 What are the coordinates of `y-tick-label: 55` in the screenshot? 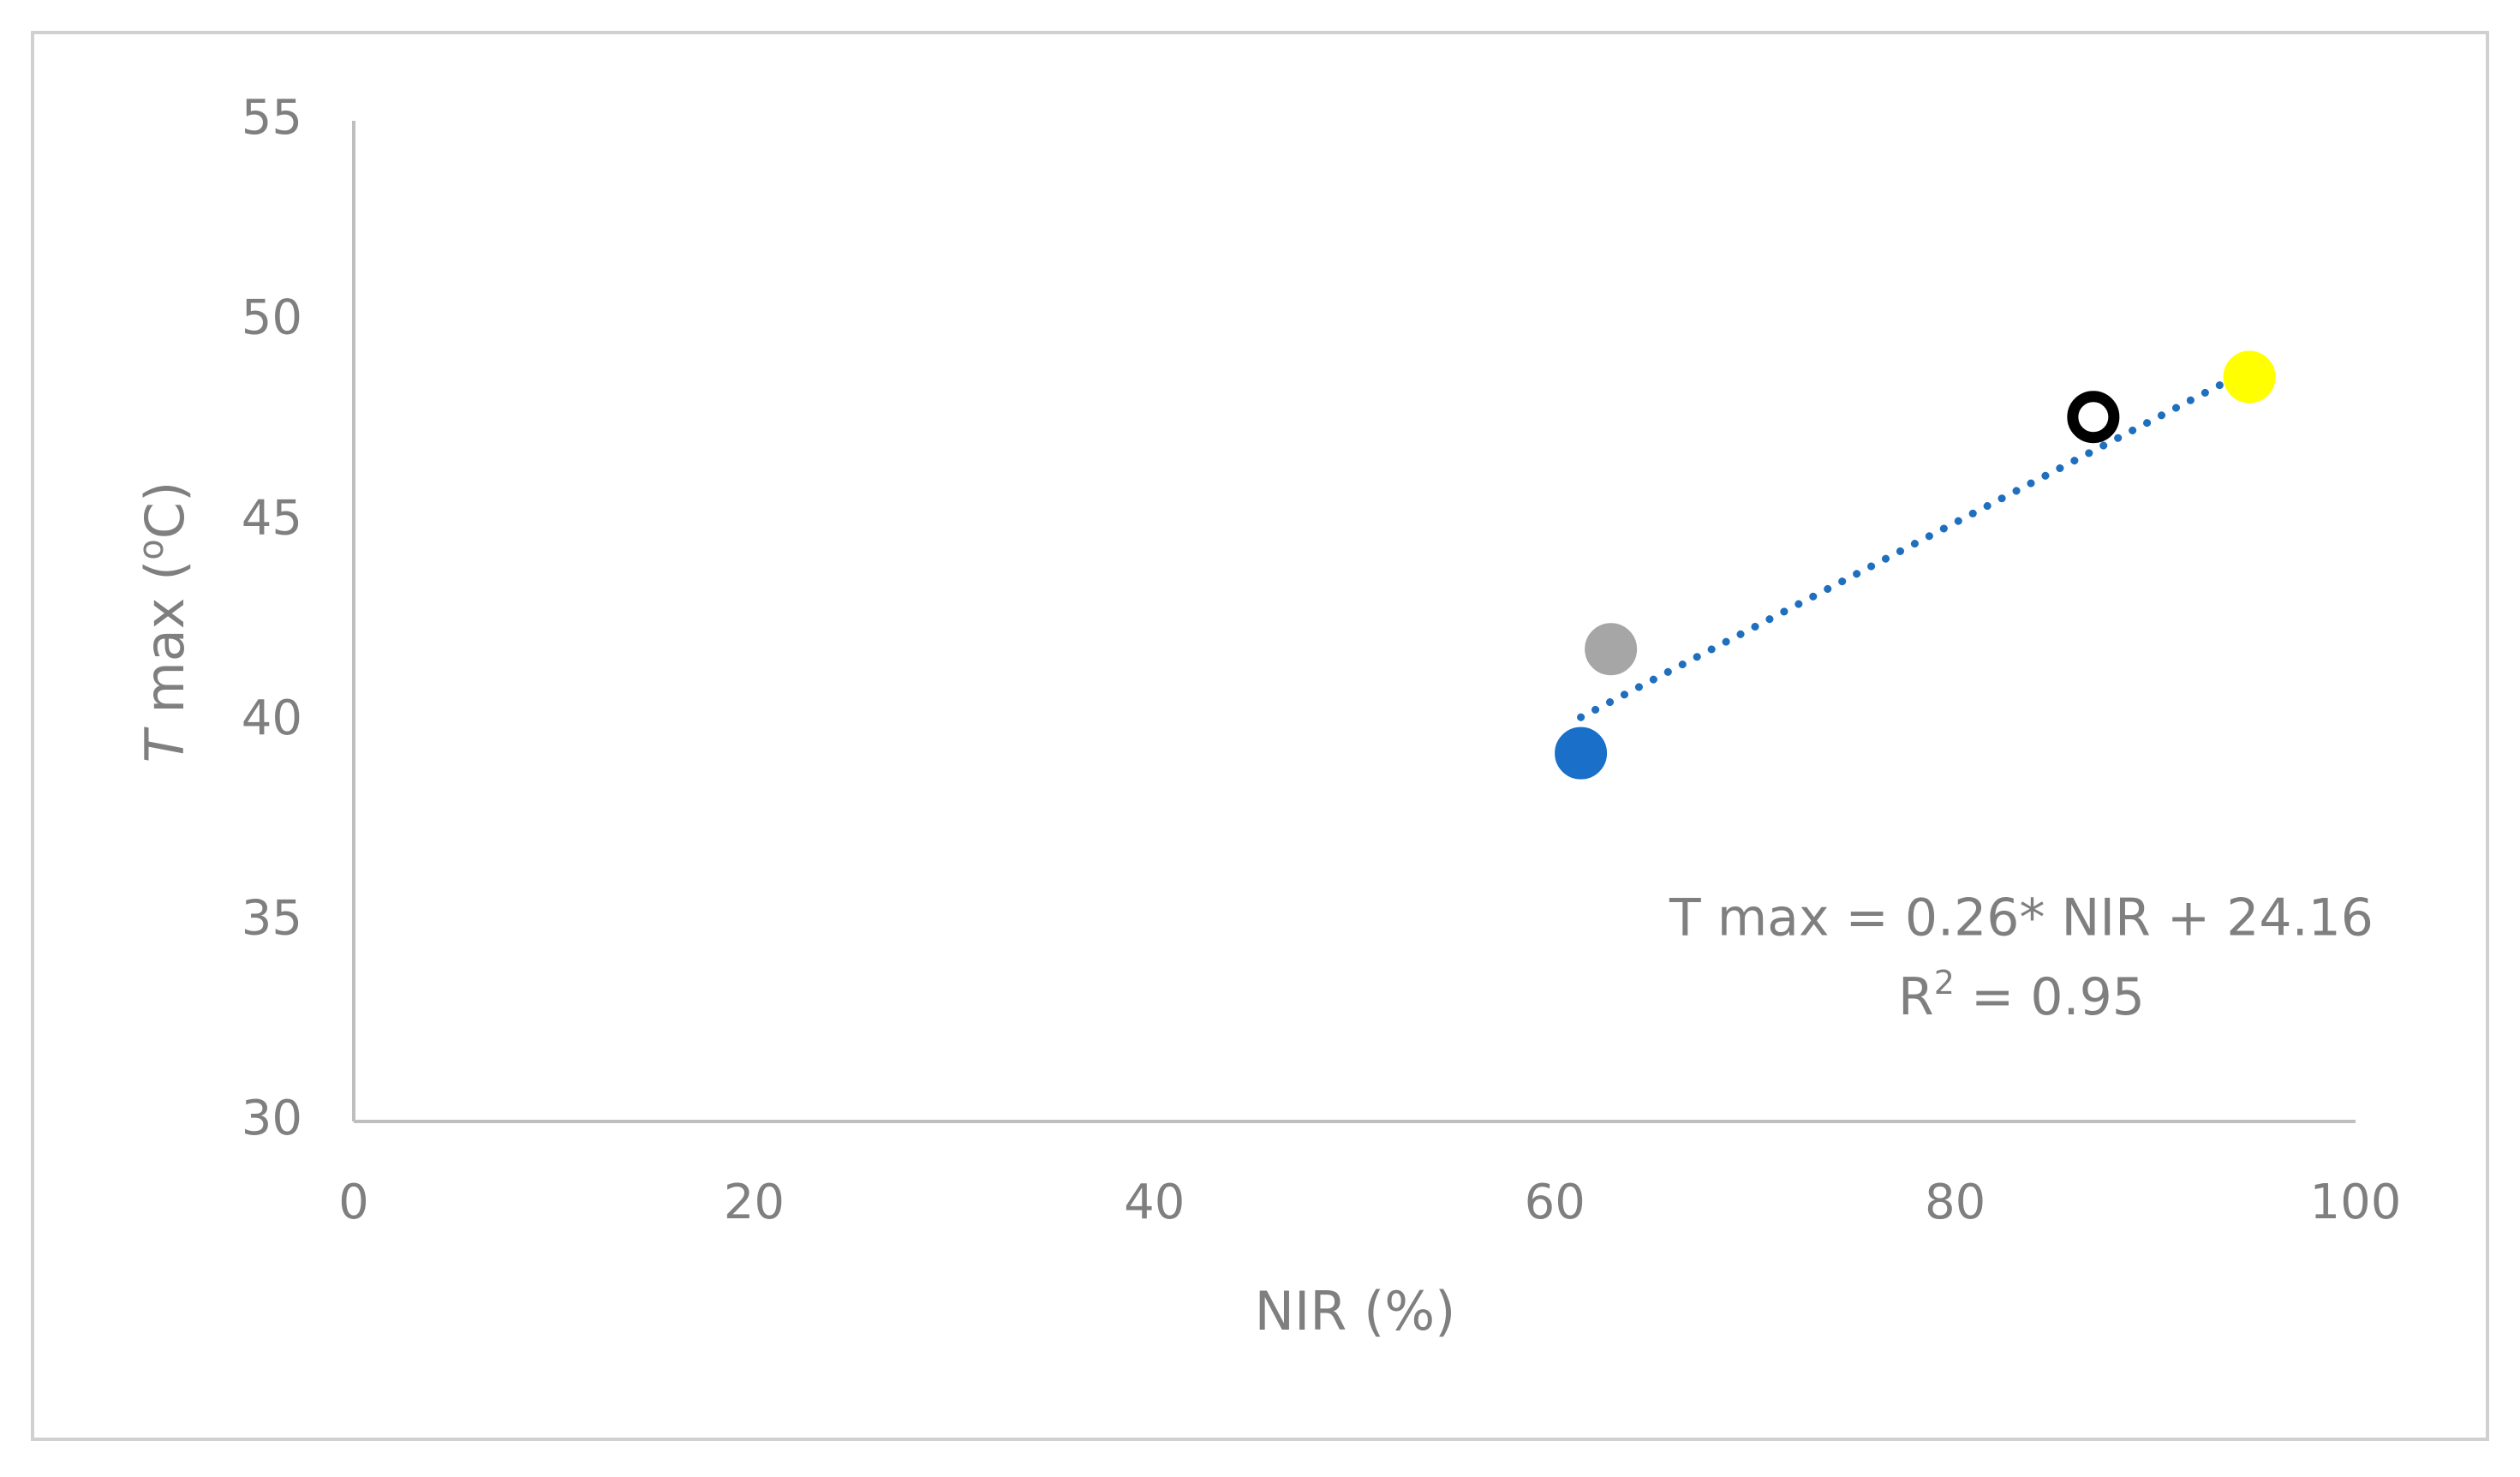 It's located at (272, 118).